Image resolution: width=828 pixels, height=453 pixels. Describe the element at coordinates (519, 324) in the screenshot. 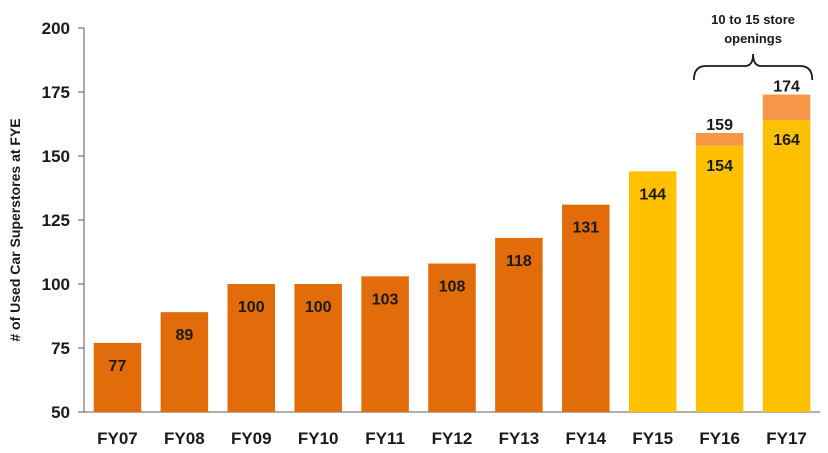

I see `bar-fy13` at that location.